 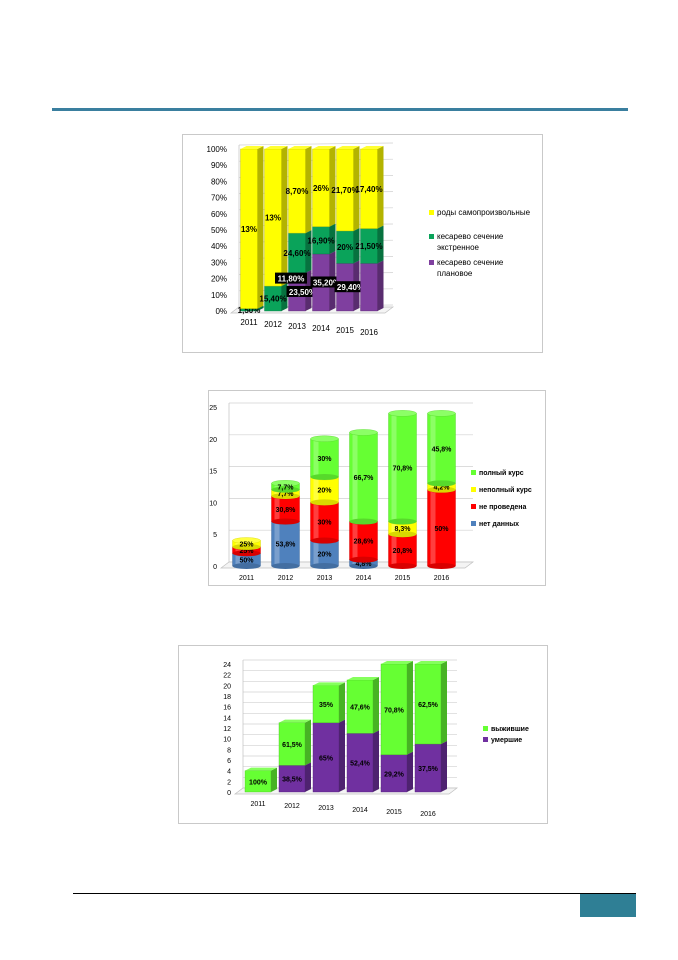 I want to click on y-tick-label: 24, so click(x=227, y=665).